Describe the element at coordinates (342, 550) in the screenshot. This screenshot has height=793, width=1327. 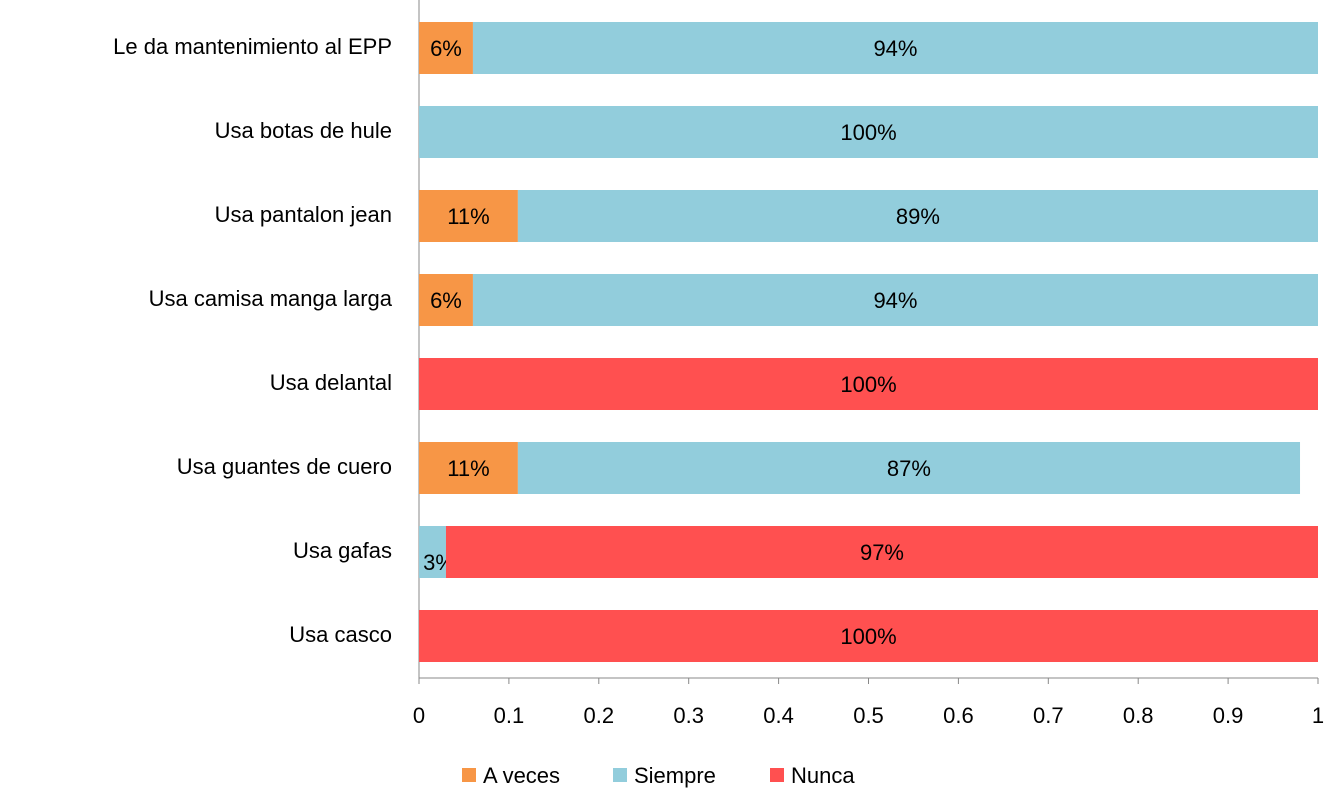
I see `y-tick-label: Usa gafas` at that location.